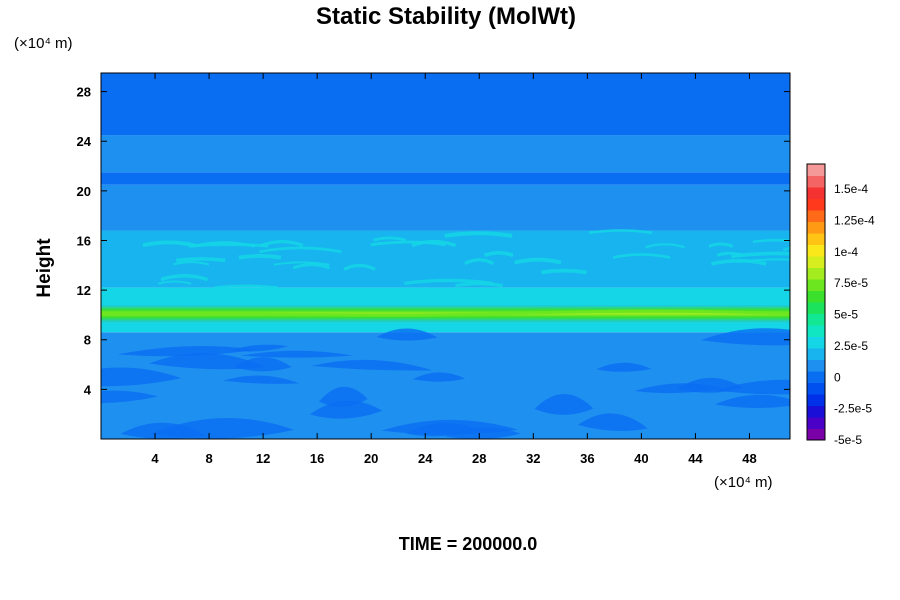 The width and height of the screenshot is (900, 600). What do you see at coordinates (88, 389) in the screenshot?
I see `y-tick-label: 4` at bounding box center [88, 389].